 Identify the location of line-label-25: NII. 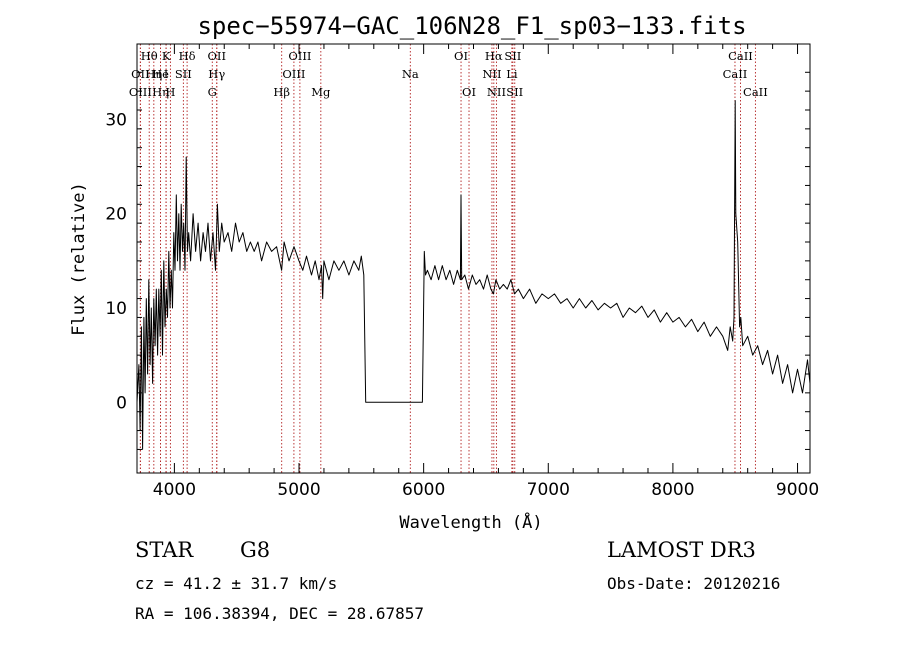
(496, 92).